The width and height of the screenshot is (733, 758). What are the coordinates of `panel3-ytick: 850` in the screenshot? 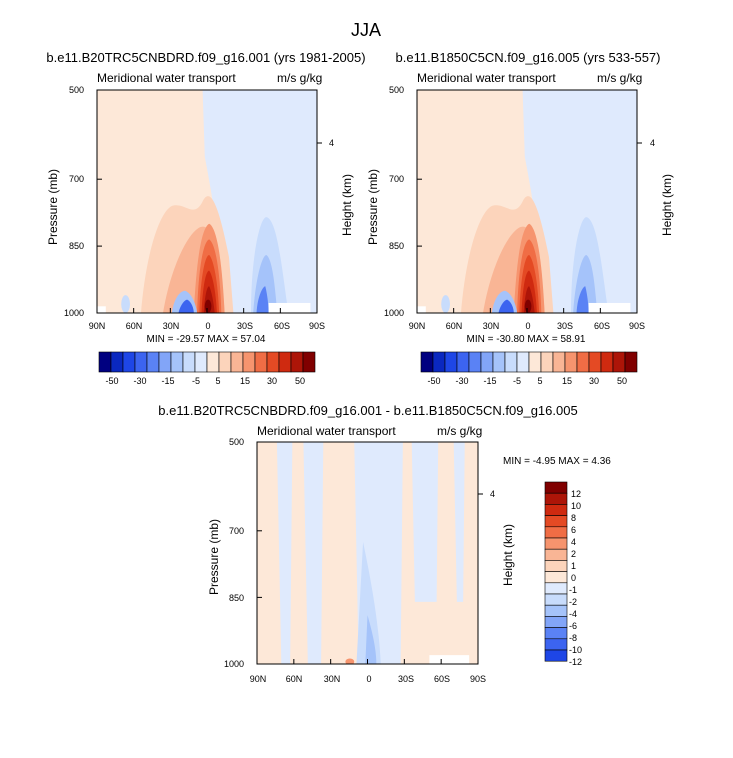 It's located at (237, 598).